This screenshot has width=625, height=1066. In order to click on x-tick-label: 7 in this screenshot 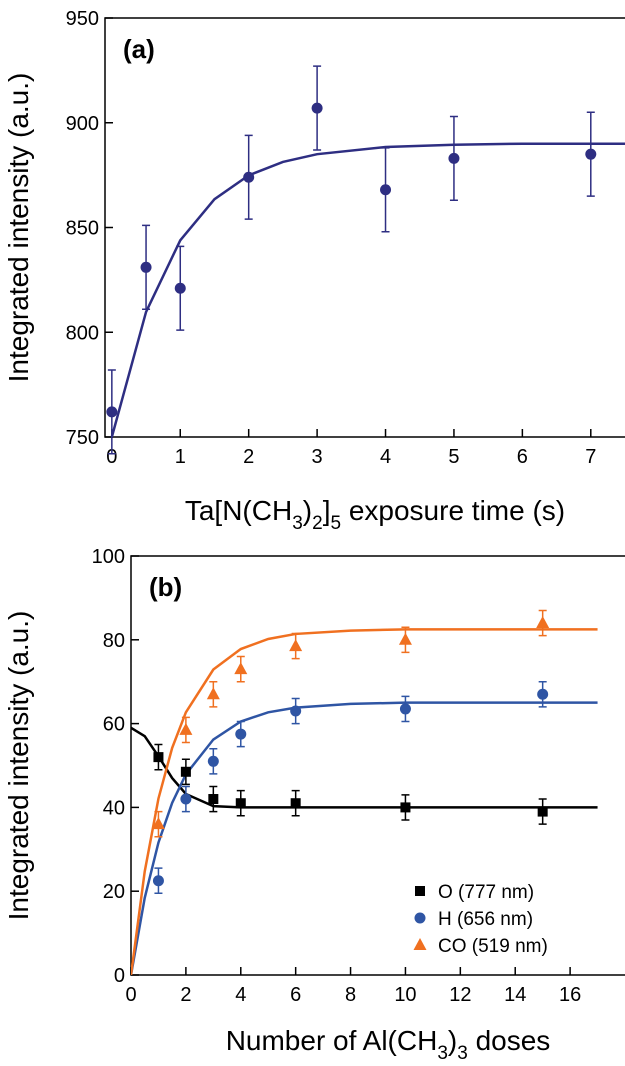, I will do `click(590, 457)`.